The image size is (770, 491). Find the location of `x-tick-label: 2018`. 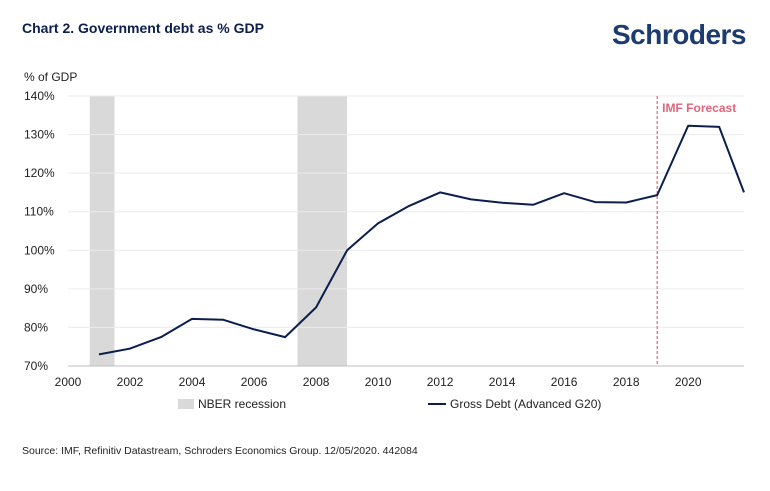

x-tick-label: 2018 is located at coordinates (626, 382).